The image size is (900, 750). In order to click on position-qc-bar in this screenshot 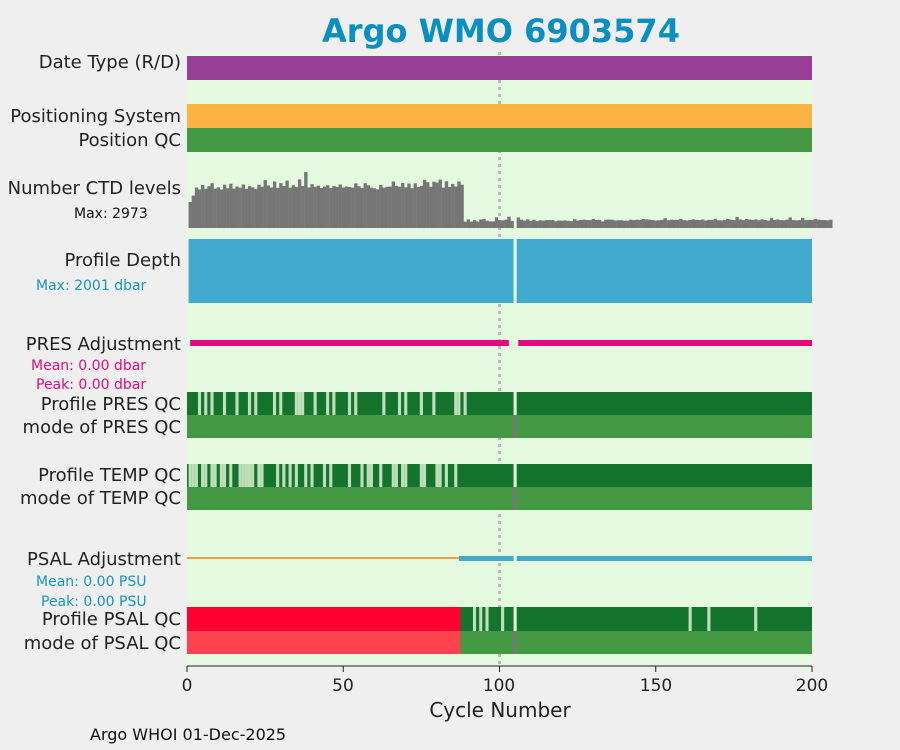, I will do `click(499, 140)`.